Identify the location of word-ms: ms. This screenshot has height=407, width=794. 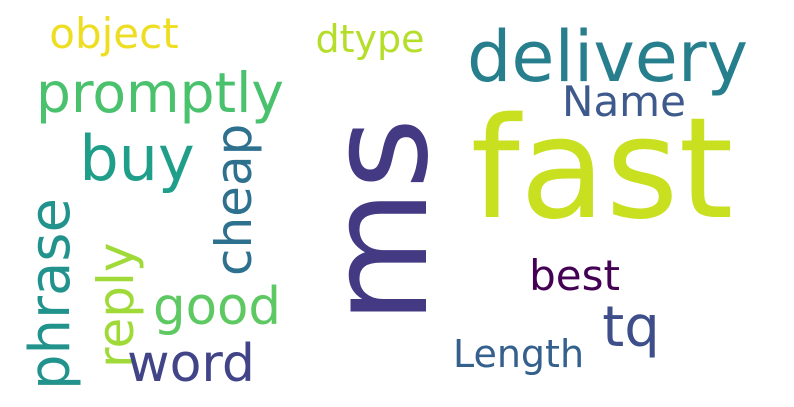
(378, 221).